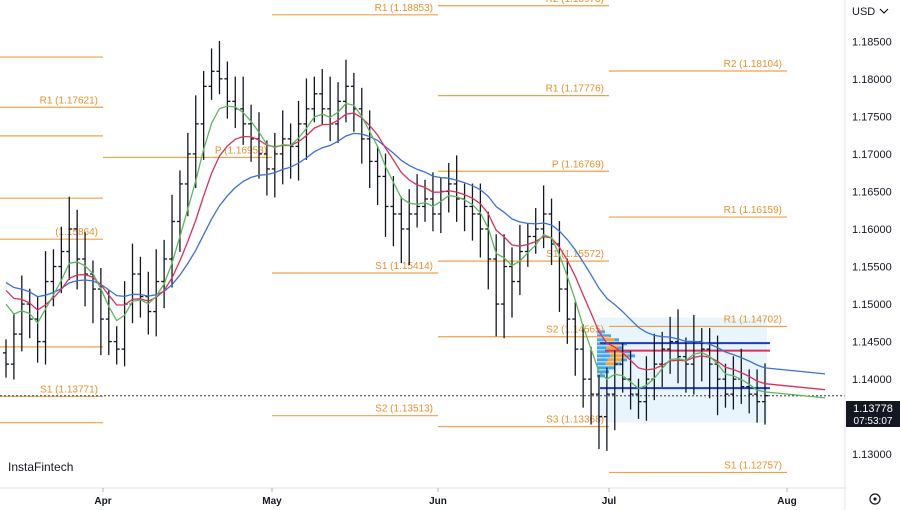 This screenshot has height=510, width=900. What do you see at coordinates (753, 465) in the screenshot?
I see `pivot-label-s1-1-12757: S1 (1.12757)` at bounding box center [753, 465].